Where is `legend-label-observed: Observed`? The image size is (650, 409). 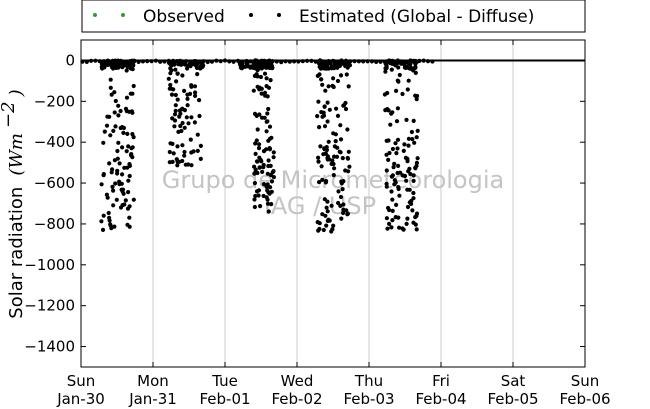 legend-label-observed: Observed is located at coordinates (184, 17).